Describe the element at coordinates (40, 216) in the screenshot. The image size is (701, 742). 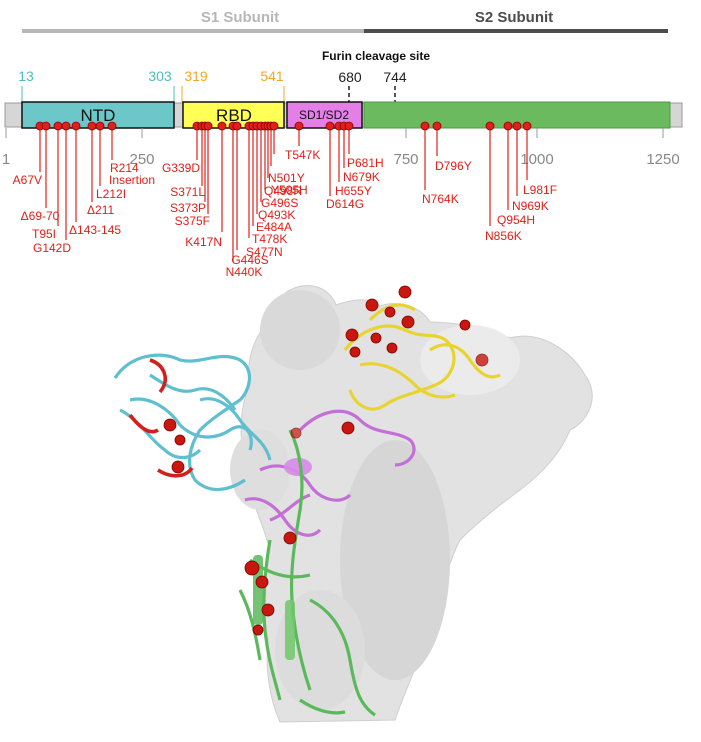
I see `mutation-label: Δ69-70` at that location.